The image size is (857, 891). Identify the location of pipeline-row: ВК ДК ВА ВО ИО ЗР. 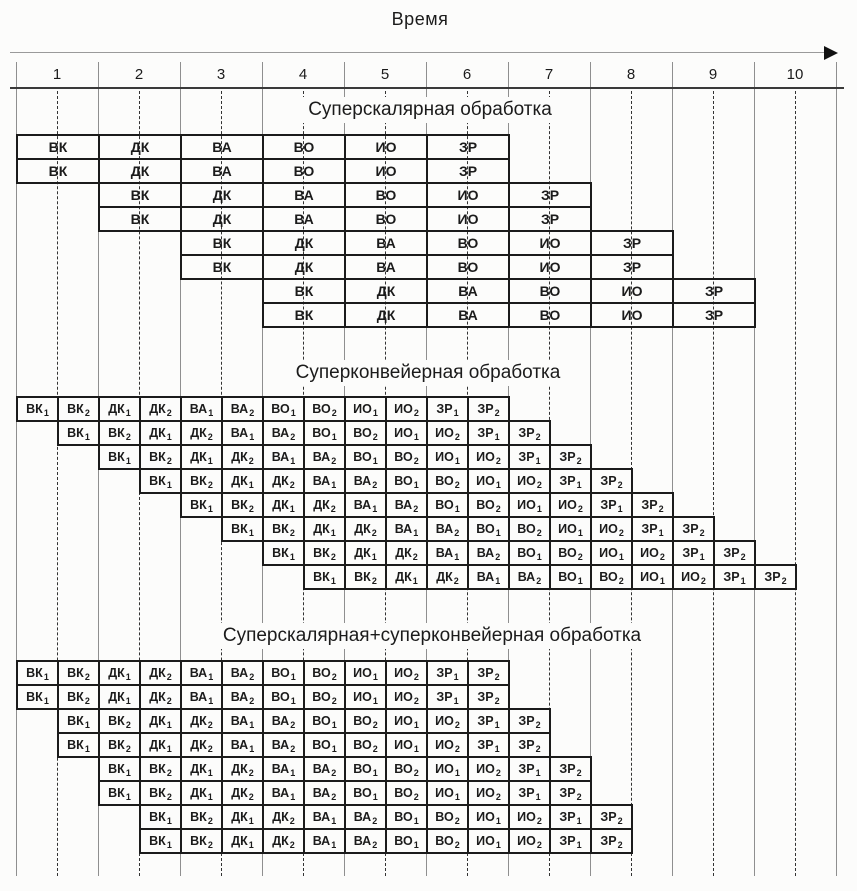
(427, 243).